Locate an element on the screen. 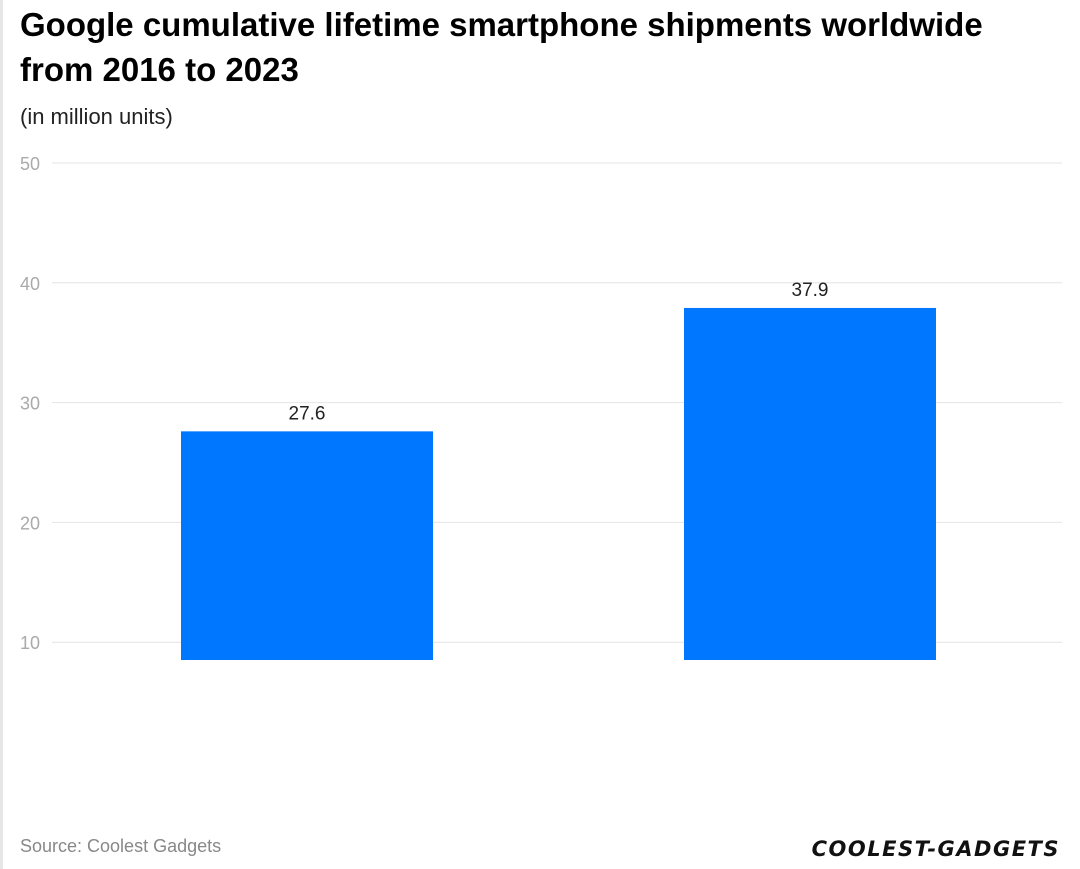  y-tick-label: 40 is located at coordinates (30, 284).